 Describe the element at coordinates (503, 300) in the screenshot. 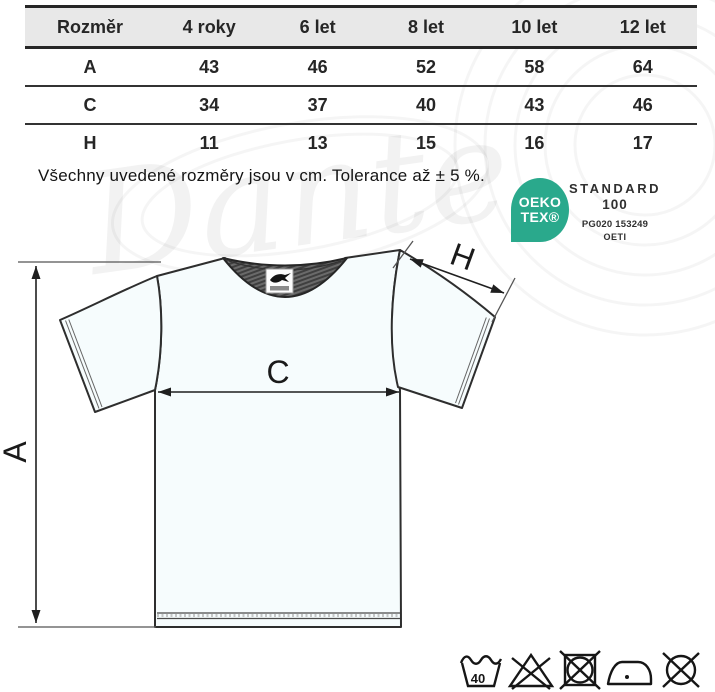

I see `h-extension-right` at that location.